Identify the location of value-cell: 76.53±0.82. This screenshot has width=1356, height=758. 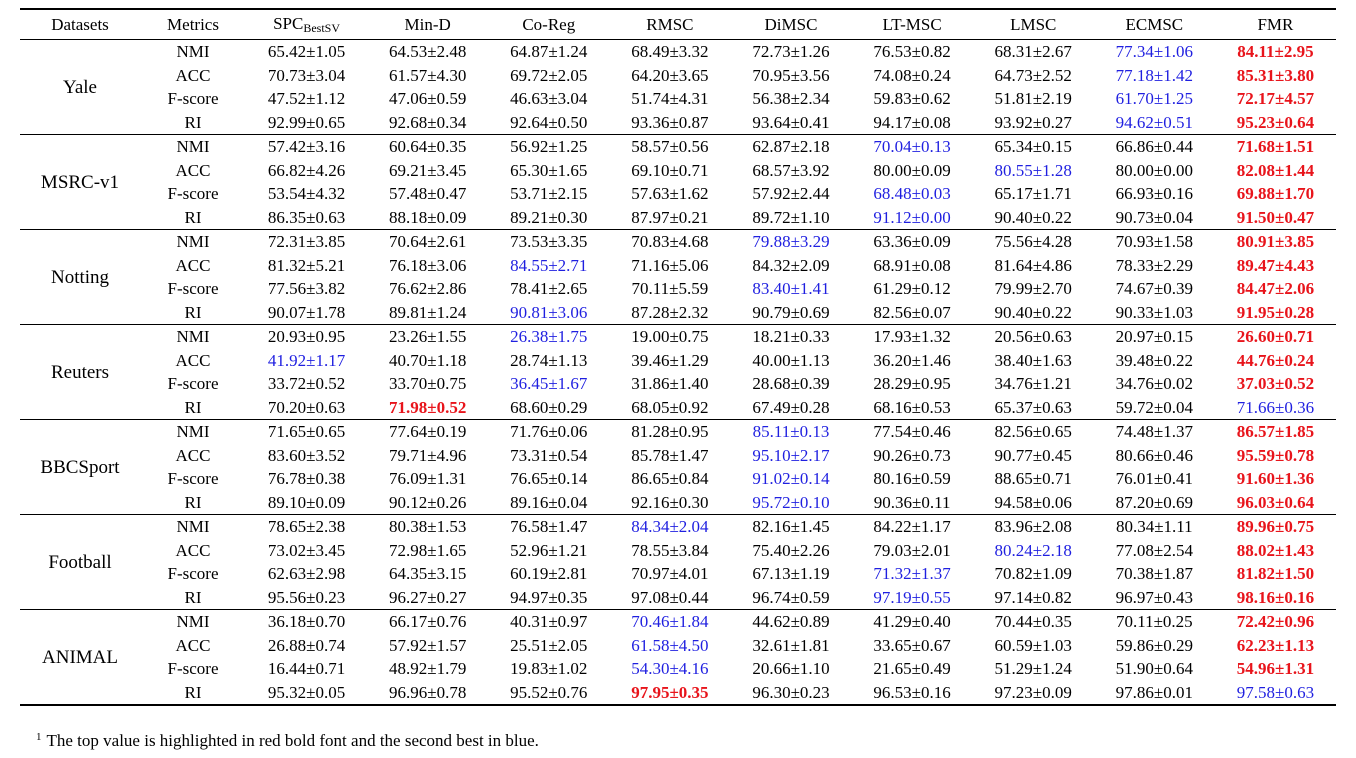
(912, 52).